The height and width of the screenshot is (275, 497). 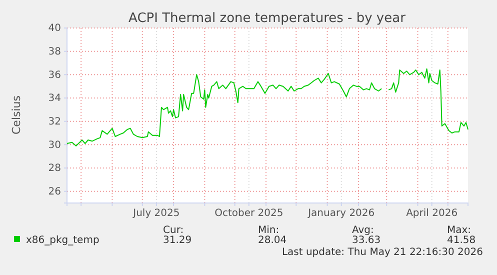 I want to click on text: Max:, so click(x=459, y=230).